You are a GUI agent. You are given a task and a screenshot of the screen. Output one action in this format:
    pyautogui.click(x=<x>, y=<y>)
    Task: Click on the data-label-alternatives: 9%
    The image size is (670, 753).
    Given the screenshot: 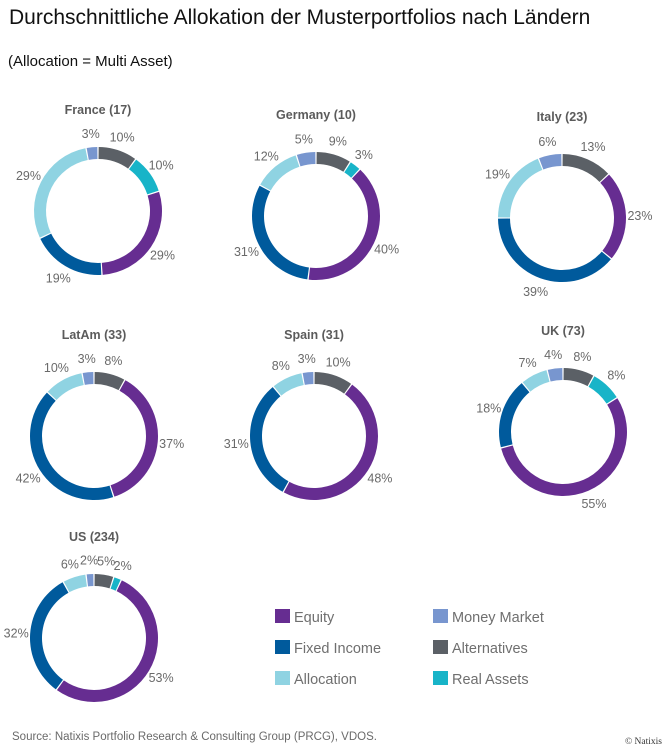 What is the action you would take?
    pyautogui.click(x=338, y=142)
    